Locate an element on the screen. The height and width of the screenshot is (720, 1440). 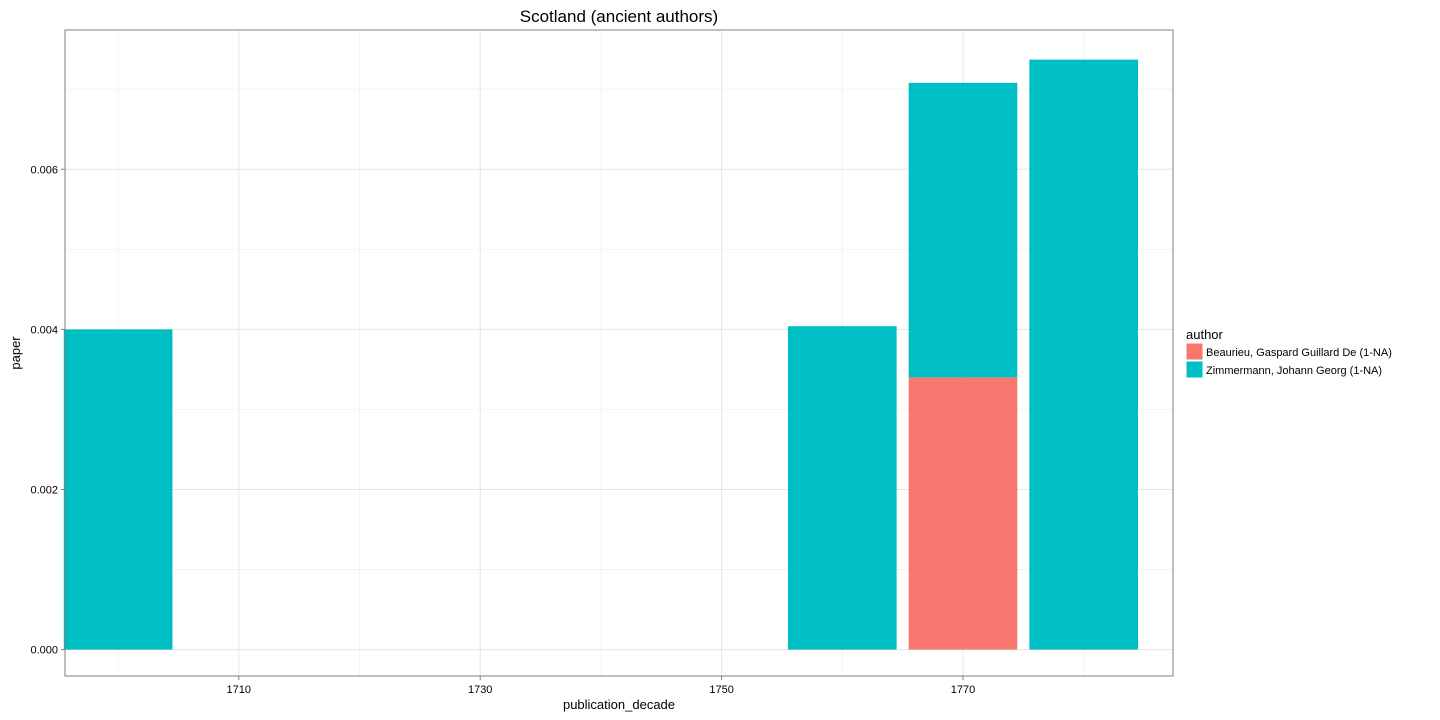
legend-label-0: Beaurieu, Gaspard Guillard De (1-NA) is located at coordinates (1299, 353).